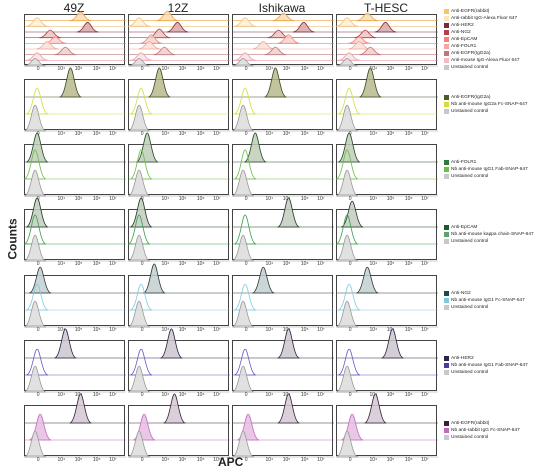 The width and height of the screenshot is (550, 475). What do you see at coordinates (446, 241) in the screenshot?
I see `legend-swatch` at bounding box center [446, 241].